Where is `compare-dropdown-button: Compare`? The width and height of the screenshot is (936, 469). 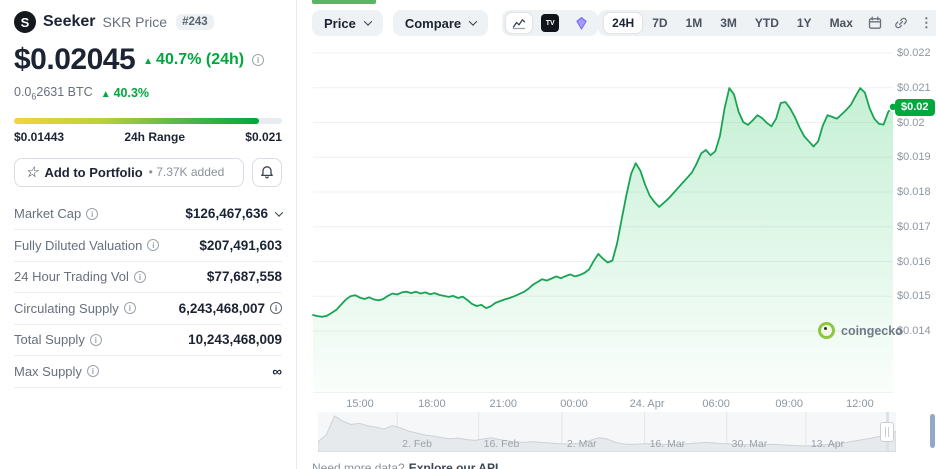
compare-dropdown-button: Compare is located at coordinates (440, 23).